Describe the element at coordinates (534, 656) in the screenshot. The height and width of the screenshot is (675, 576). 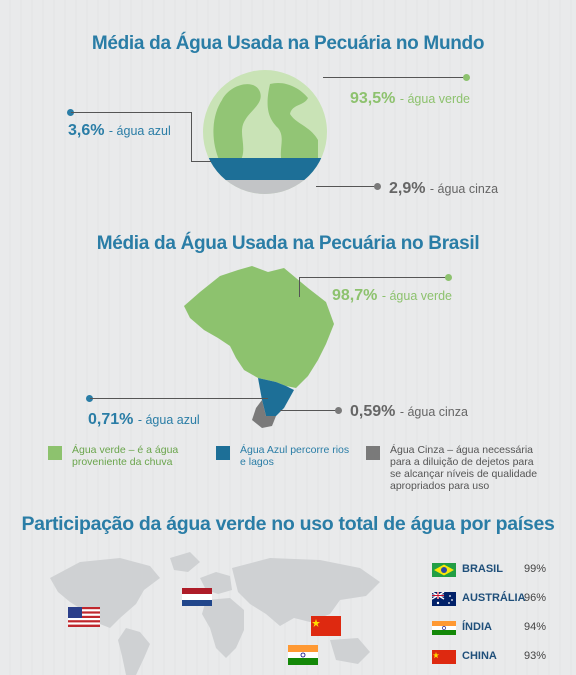
I see `country-pct: 93%` at that location.